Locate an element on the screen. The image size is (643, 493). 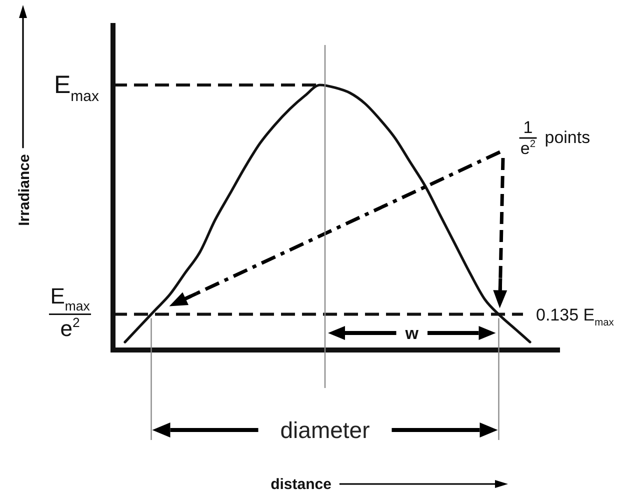
text: Irradiance is located at coordinates (24, 190).